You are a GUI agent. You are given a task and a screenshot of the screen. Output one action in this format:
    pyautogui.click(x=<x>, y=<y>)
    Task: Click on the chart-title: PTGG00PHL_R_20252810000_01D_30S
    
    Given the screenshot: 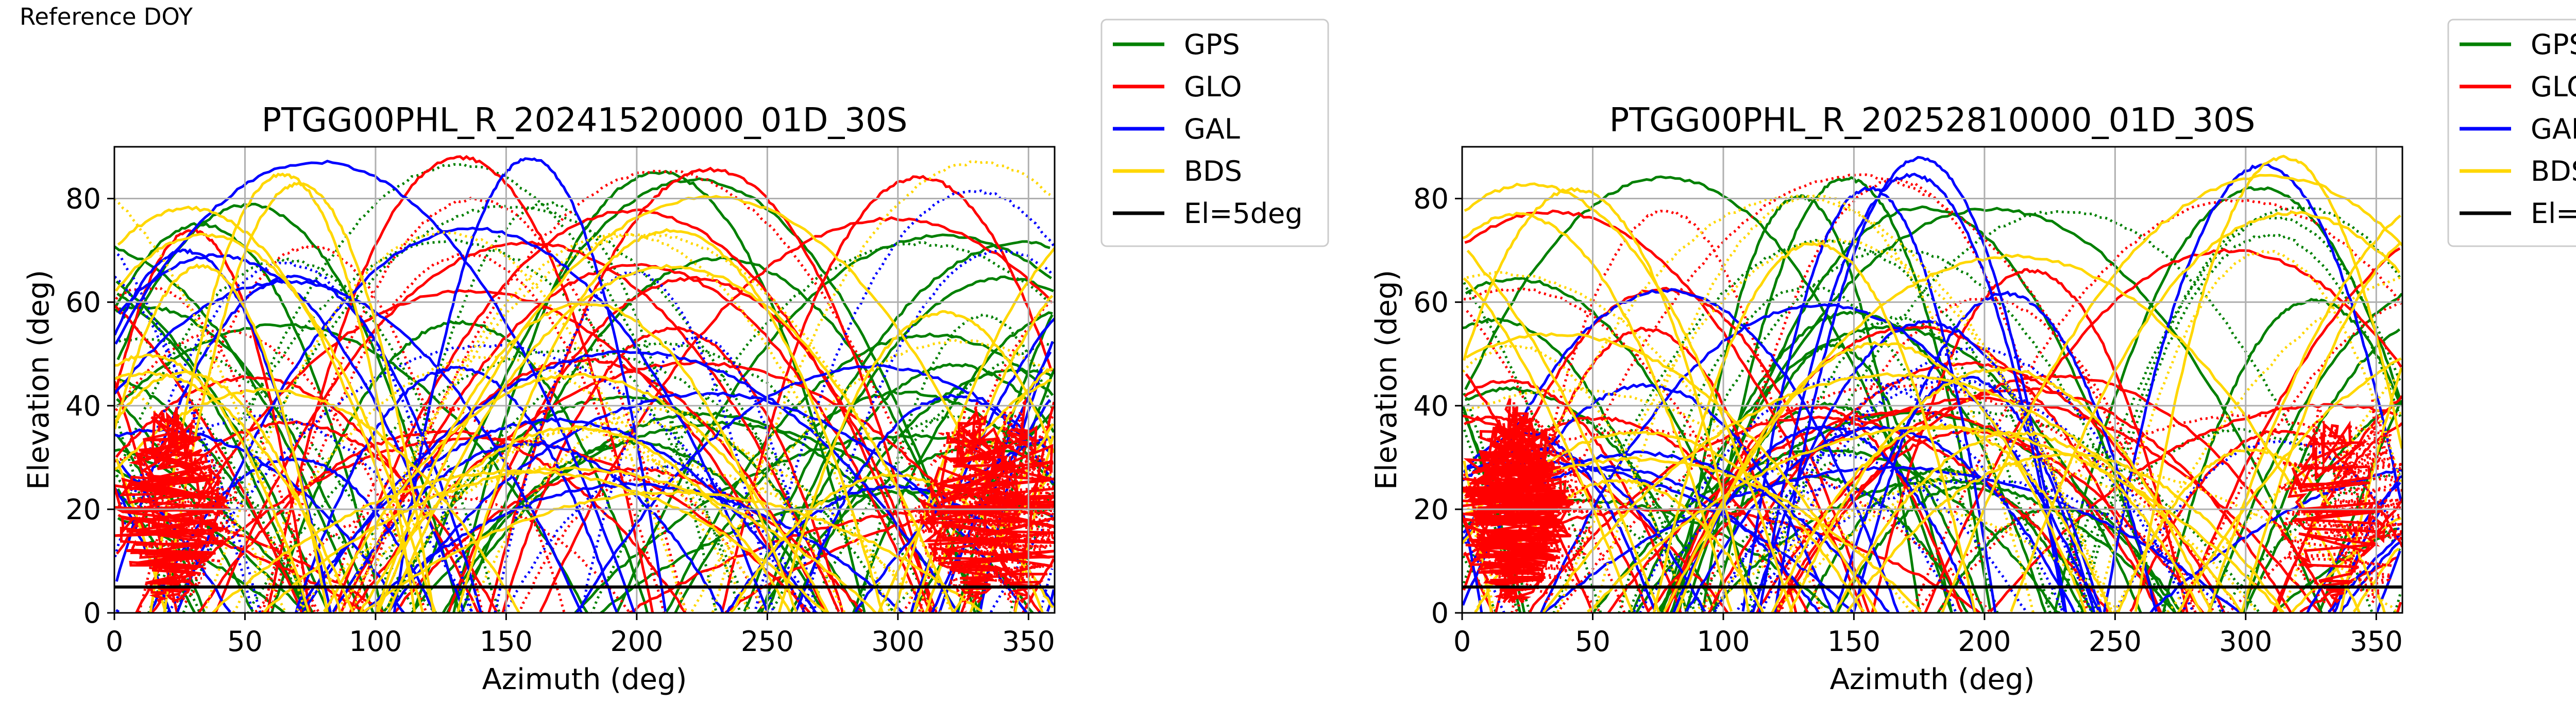 What is the action you would take?
    pyautogui.click(x=1932, y=120)
    